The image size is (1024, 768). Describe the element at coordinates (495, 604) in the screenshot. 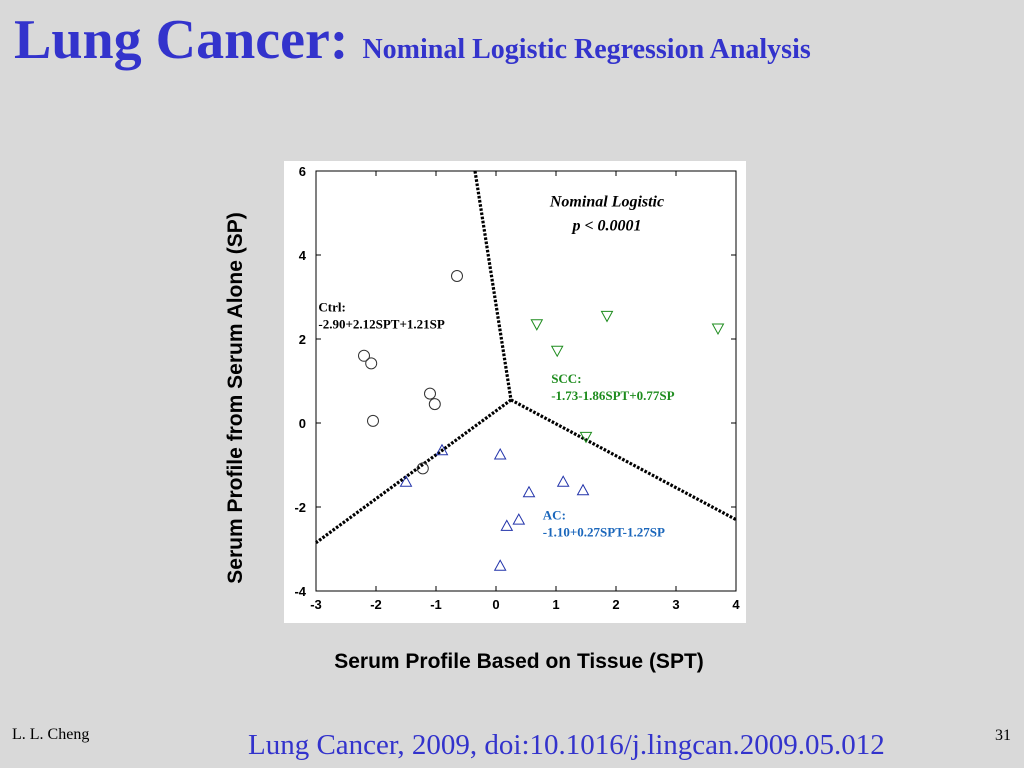

I see `x-tick-label: 0` at that location.